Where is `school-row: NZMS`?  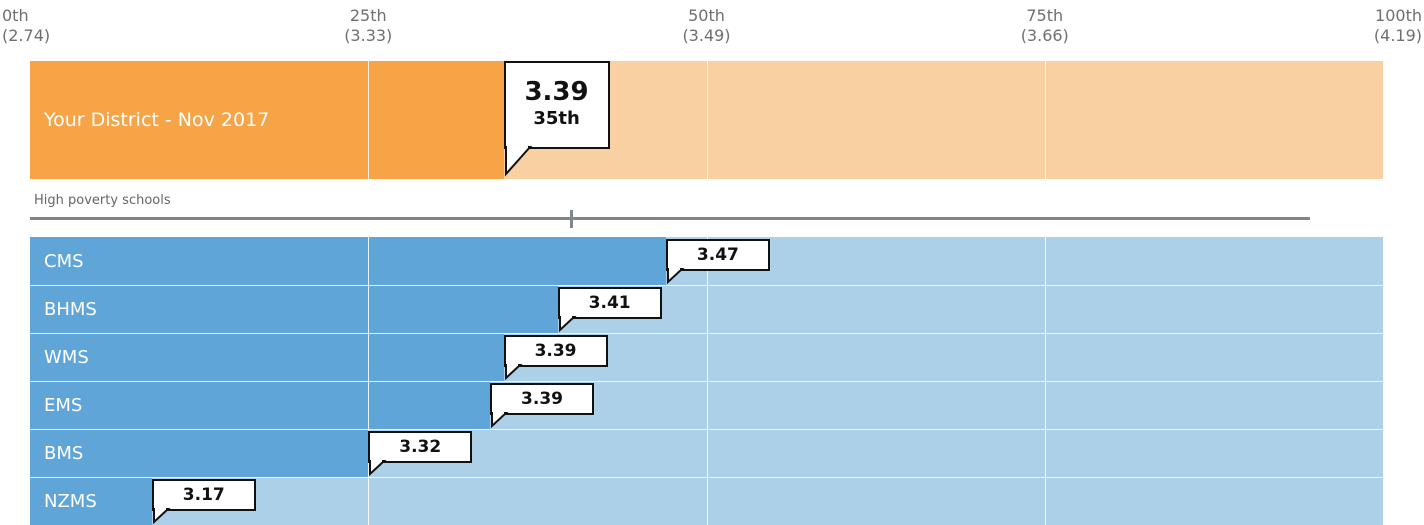 school-row: NZMS is located at coordinates (706, 501).